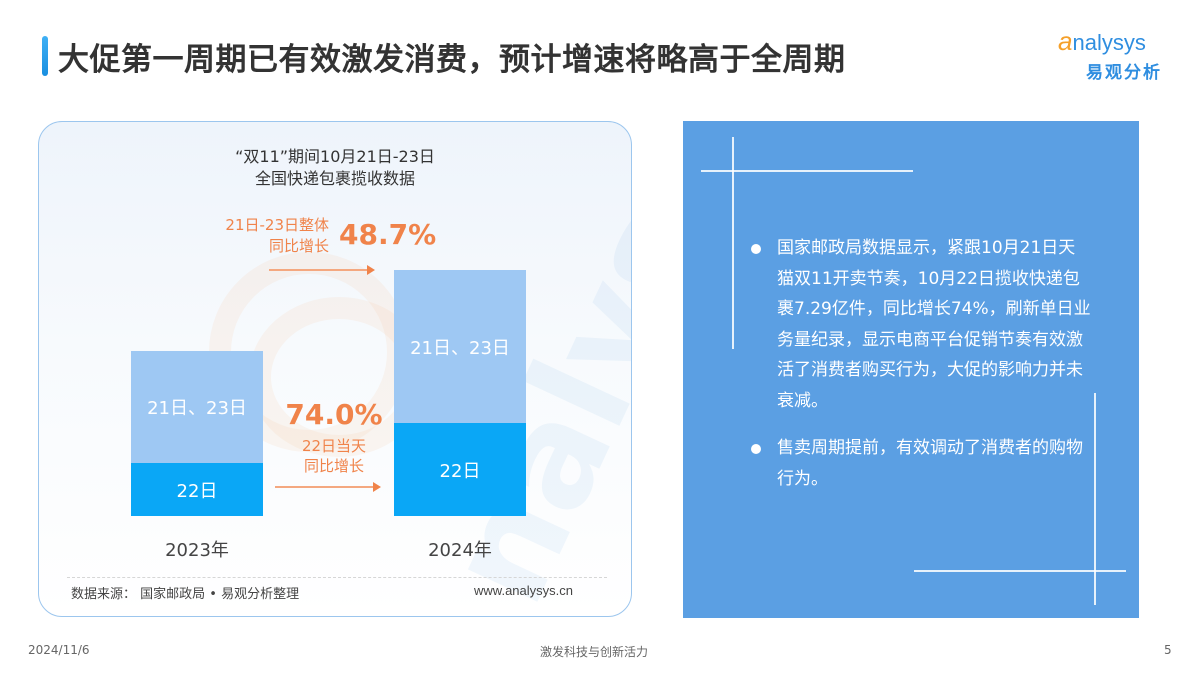  Describe the element at coordinates (1168, 650) in the screenshot. I see `page-number: 5` at that location.